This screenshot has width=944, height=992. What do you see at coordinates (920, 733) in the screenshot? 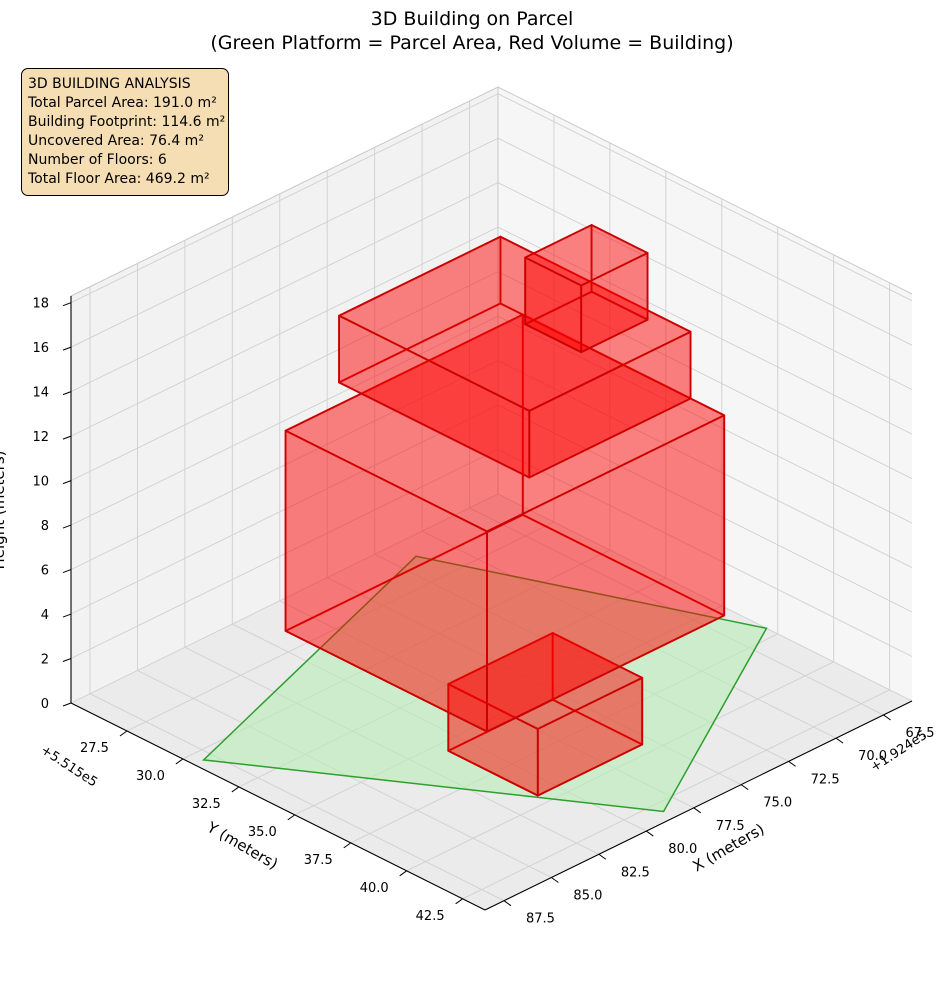
I see `x-tick-label: 67.5` at bounding box center [920, 733].